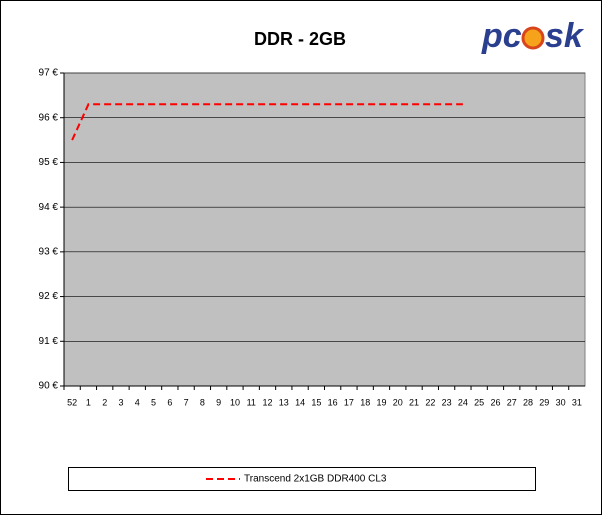  What do you see at coordinates (528, 402) in the screenshot?
I see `x-tick-label: 28` at bounding box center [528, 402].